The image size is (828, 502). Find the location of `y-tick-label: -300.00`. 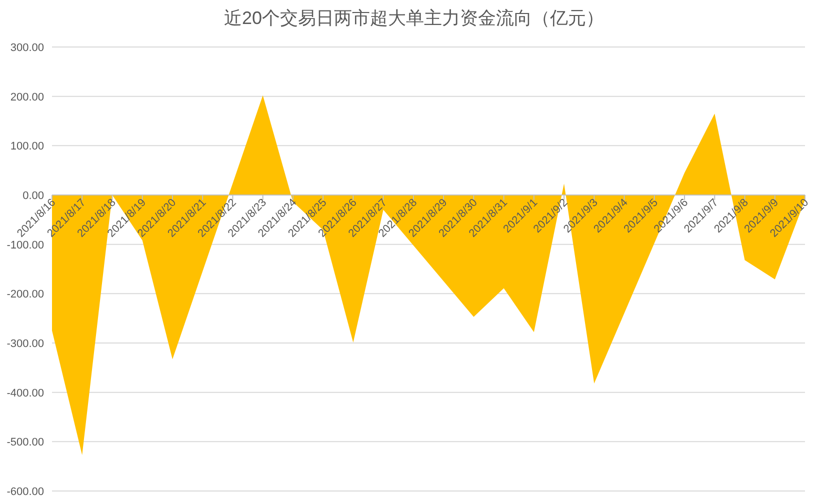

y-tick-label: -300.00 is located at coordinates (25, 344).